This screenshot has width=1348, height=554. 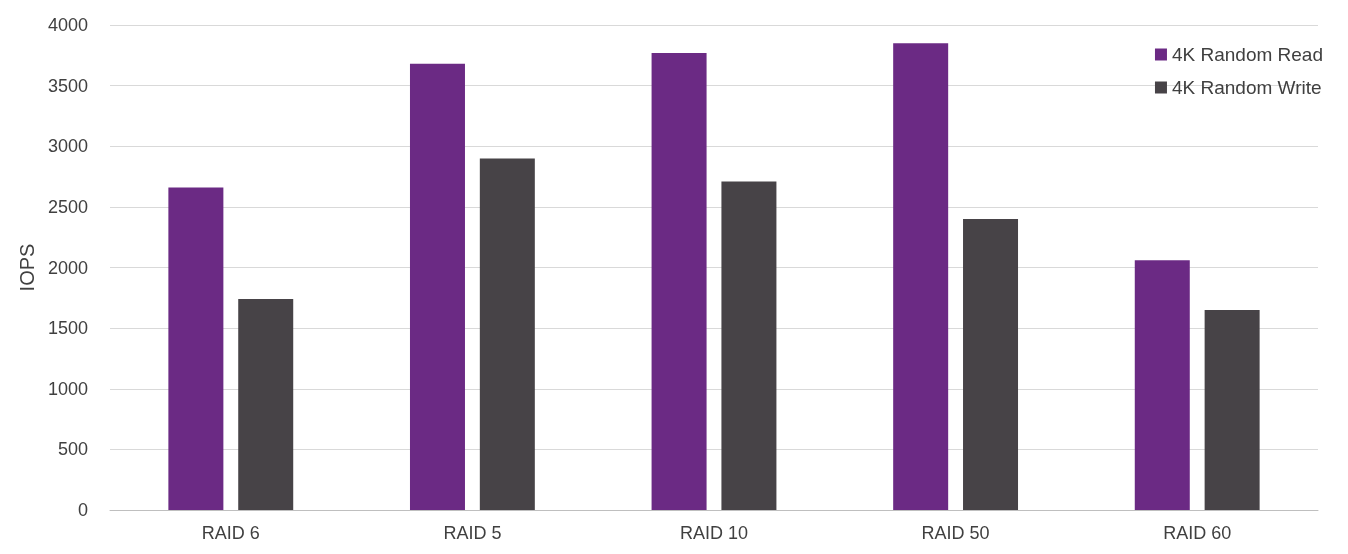 I want to click on y-tick-label: 2500, so click(x=67, y=206).